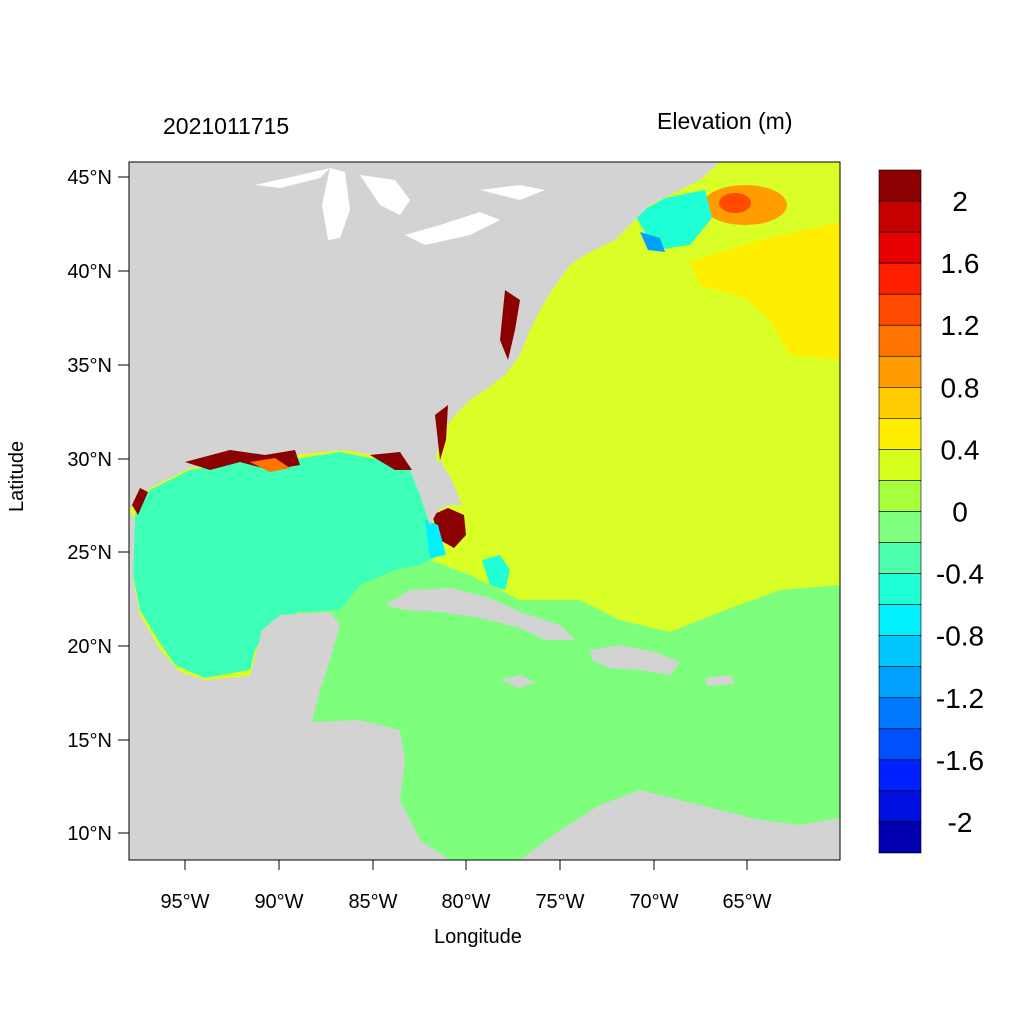 This screenshot has height=1024, width=1024. What do you see at coordinates (765, 291) in the screenshot?
I see `northeast-high-elevation-region` at bounding box center [765, 291].